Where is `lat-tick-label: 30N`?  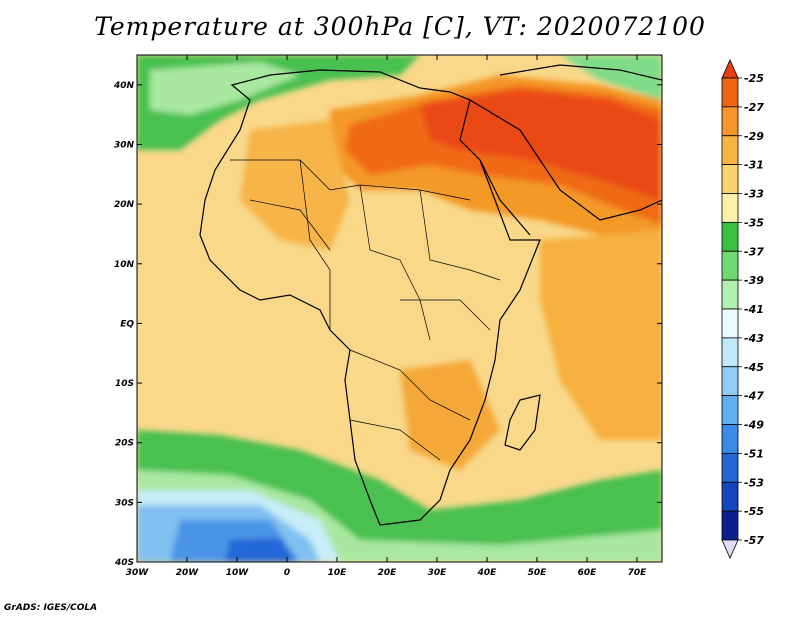 lat-tick-label: 30N is located at coordinates (124, 145).